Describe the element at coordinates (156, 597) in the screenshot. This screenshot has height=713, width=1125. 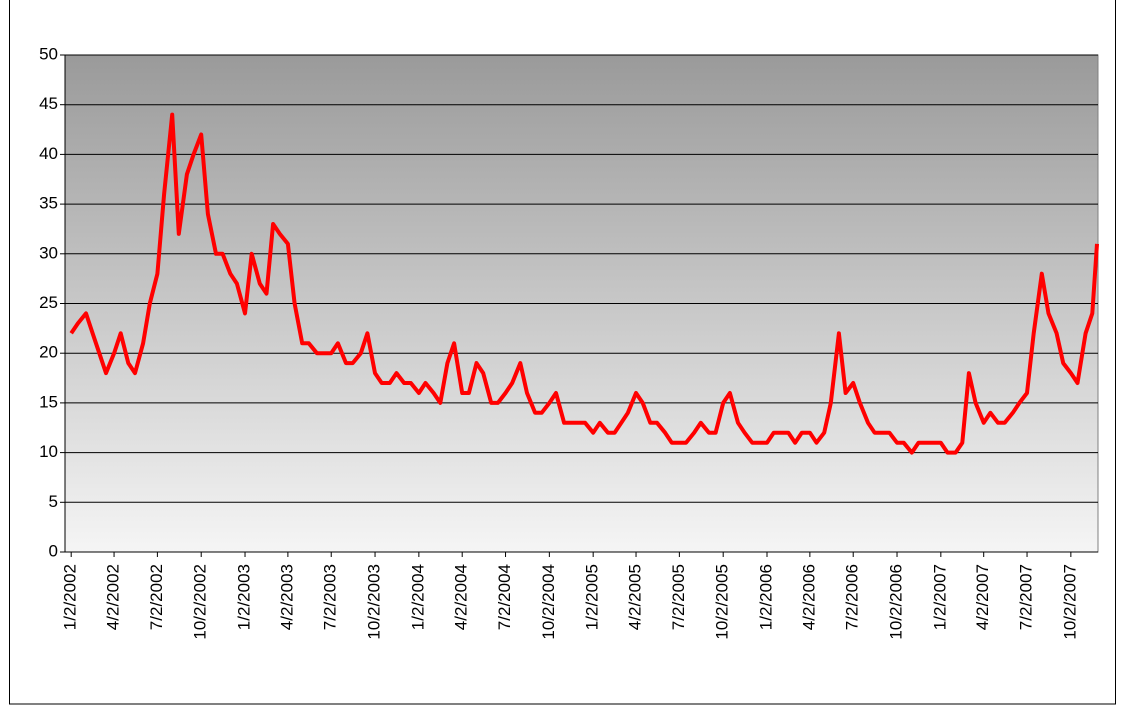
I see `x-tick-label: 7/2/2002` at that location.